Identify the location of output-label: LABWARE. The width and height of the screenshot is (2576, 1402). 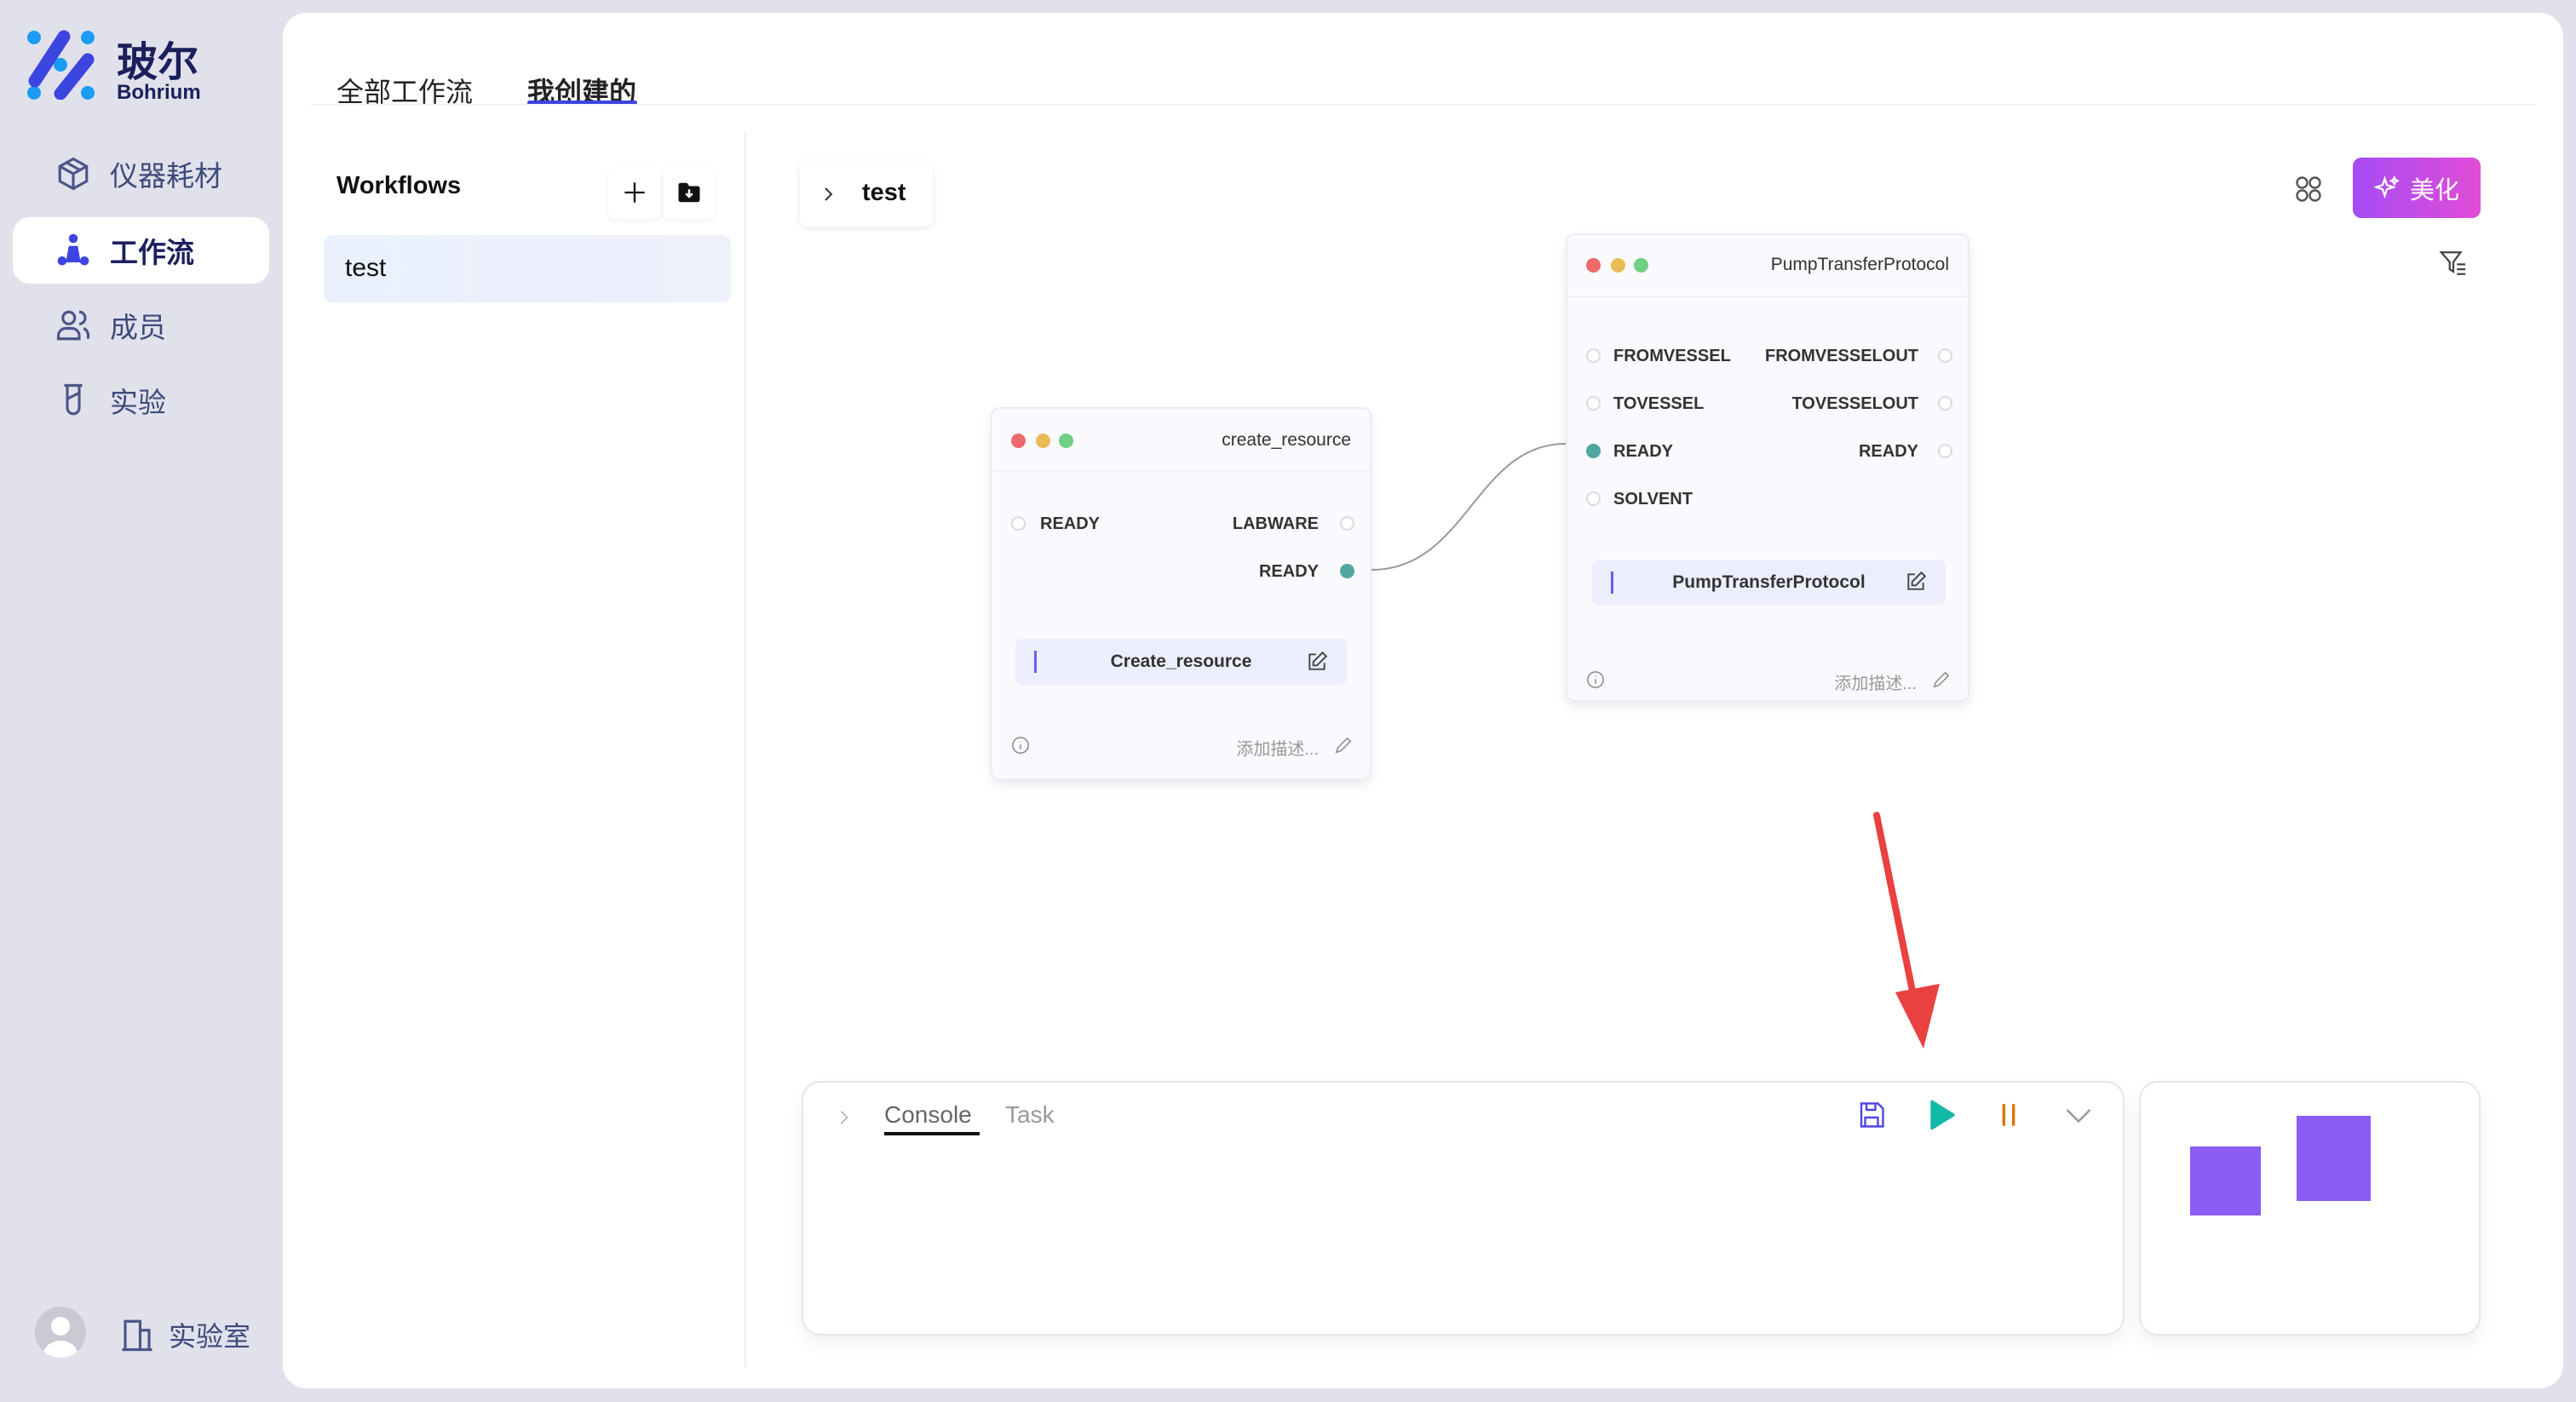
(1276, 523).